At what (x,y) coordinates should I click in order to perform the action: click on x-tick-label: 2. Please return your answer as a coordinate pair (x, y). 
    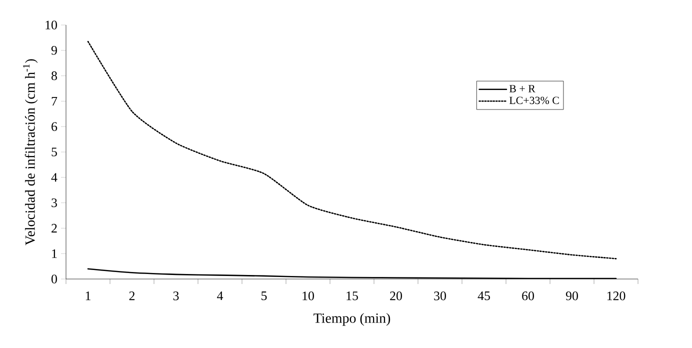
    Looking at the image, I should click on (132, 296).